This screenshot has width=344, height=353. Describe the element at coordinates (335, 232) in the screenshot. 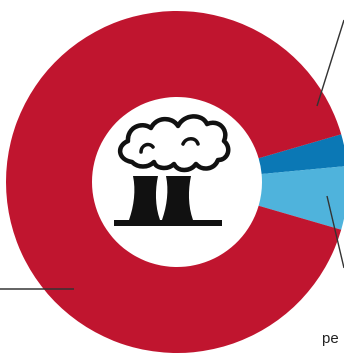

I see `leader-line-bottom` at that location.